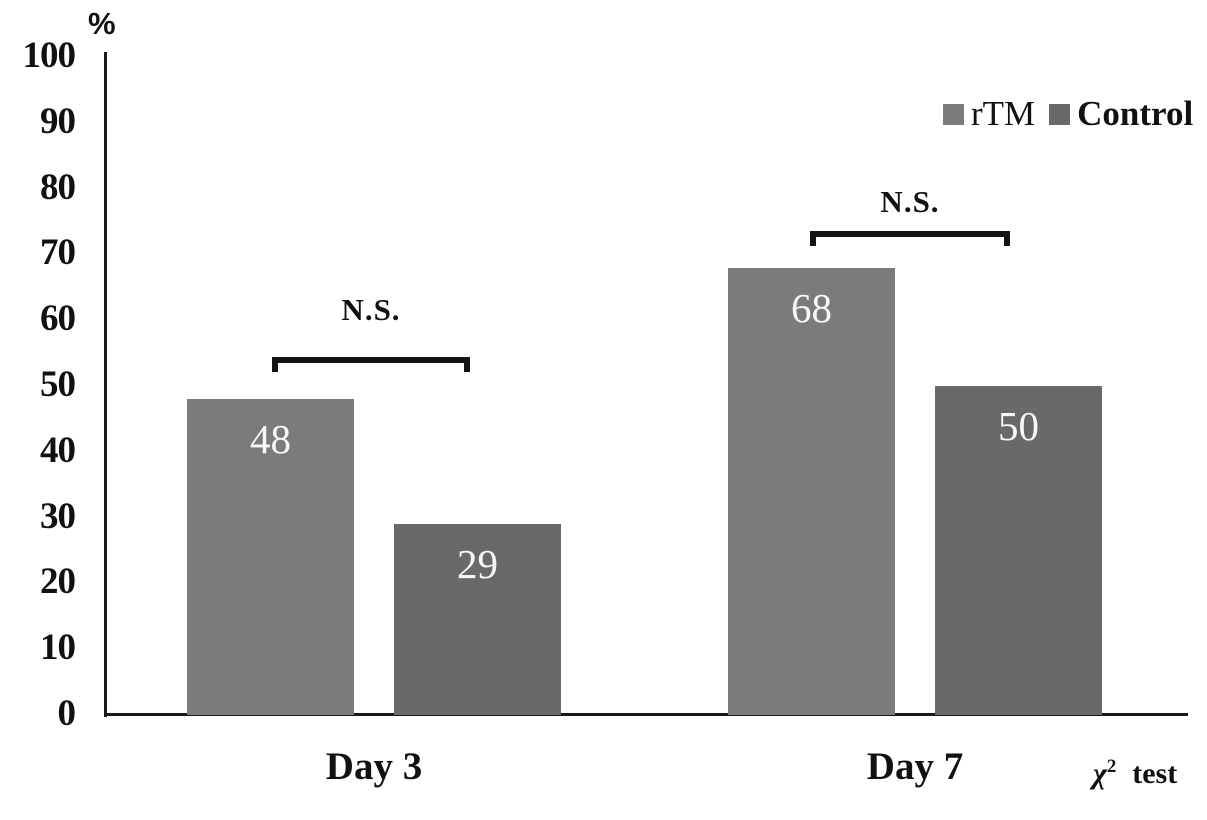  Describe the element at coordinates (477, 564) in the screenshot. I see `bar-value-label: 29` at that location.